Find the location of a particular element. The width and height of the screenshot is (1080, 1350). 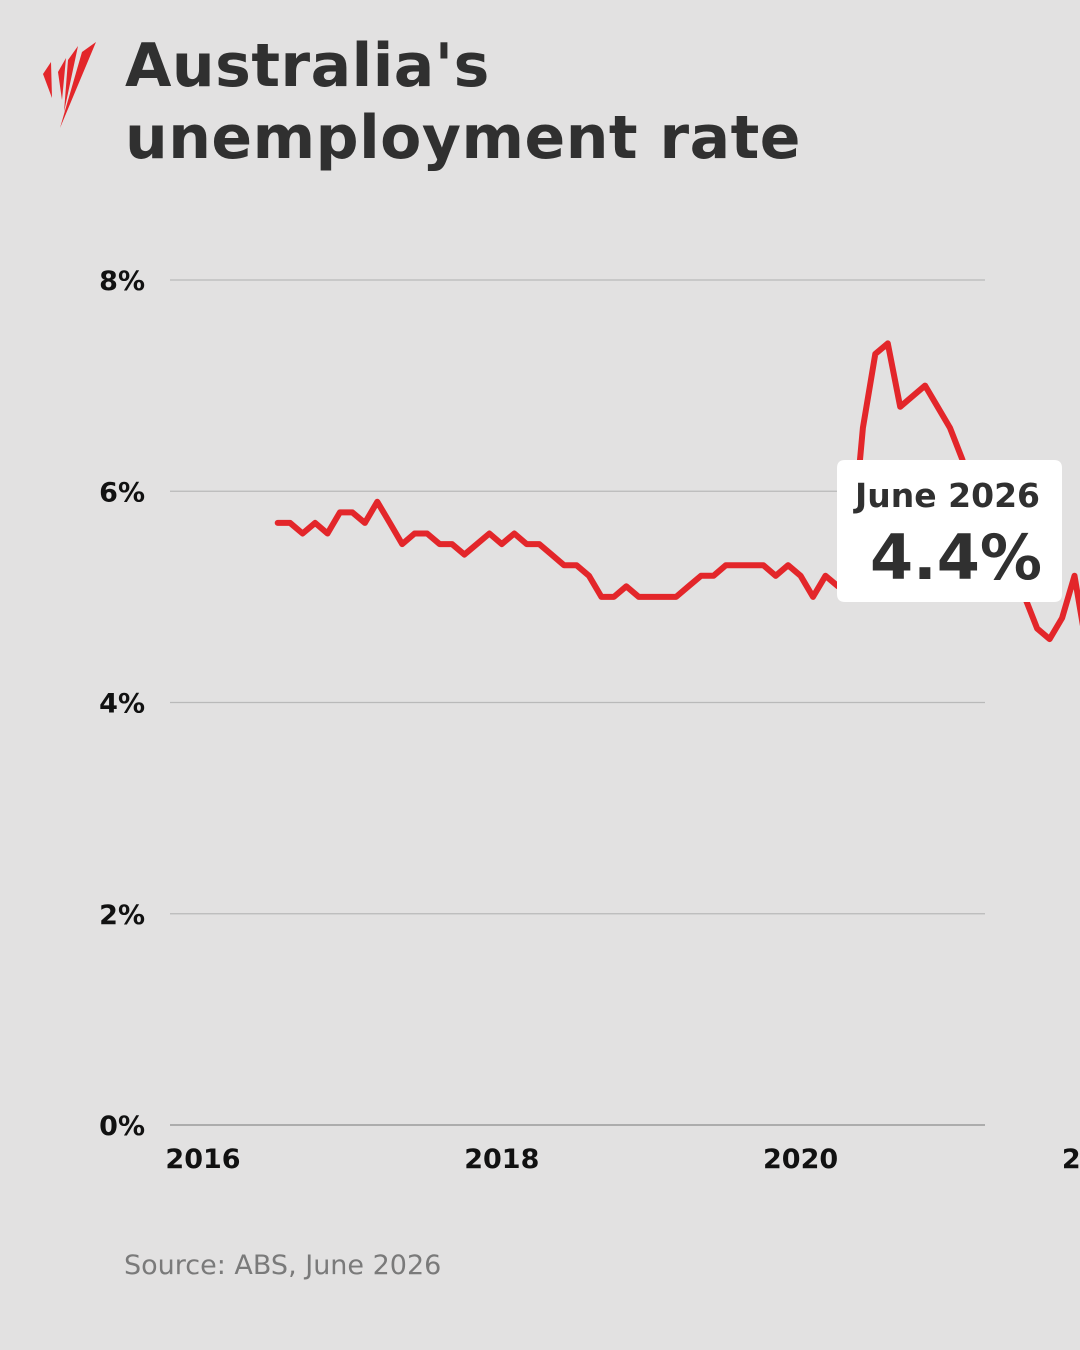

sbs-news-logo-icon is located at coordinates (69, 85).